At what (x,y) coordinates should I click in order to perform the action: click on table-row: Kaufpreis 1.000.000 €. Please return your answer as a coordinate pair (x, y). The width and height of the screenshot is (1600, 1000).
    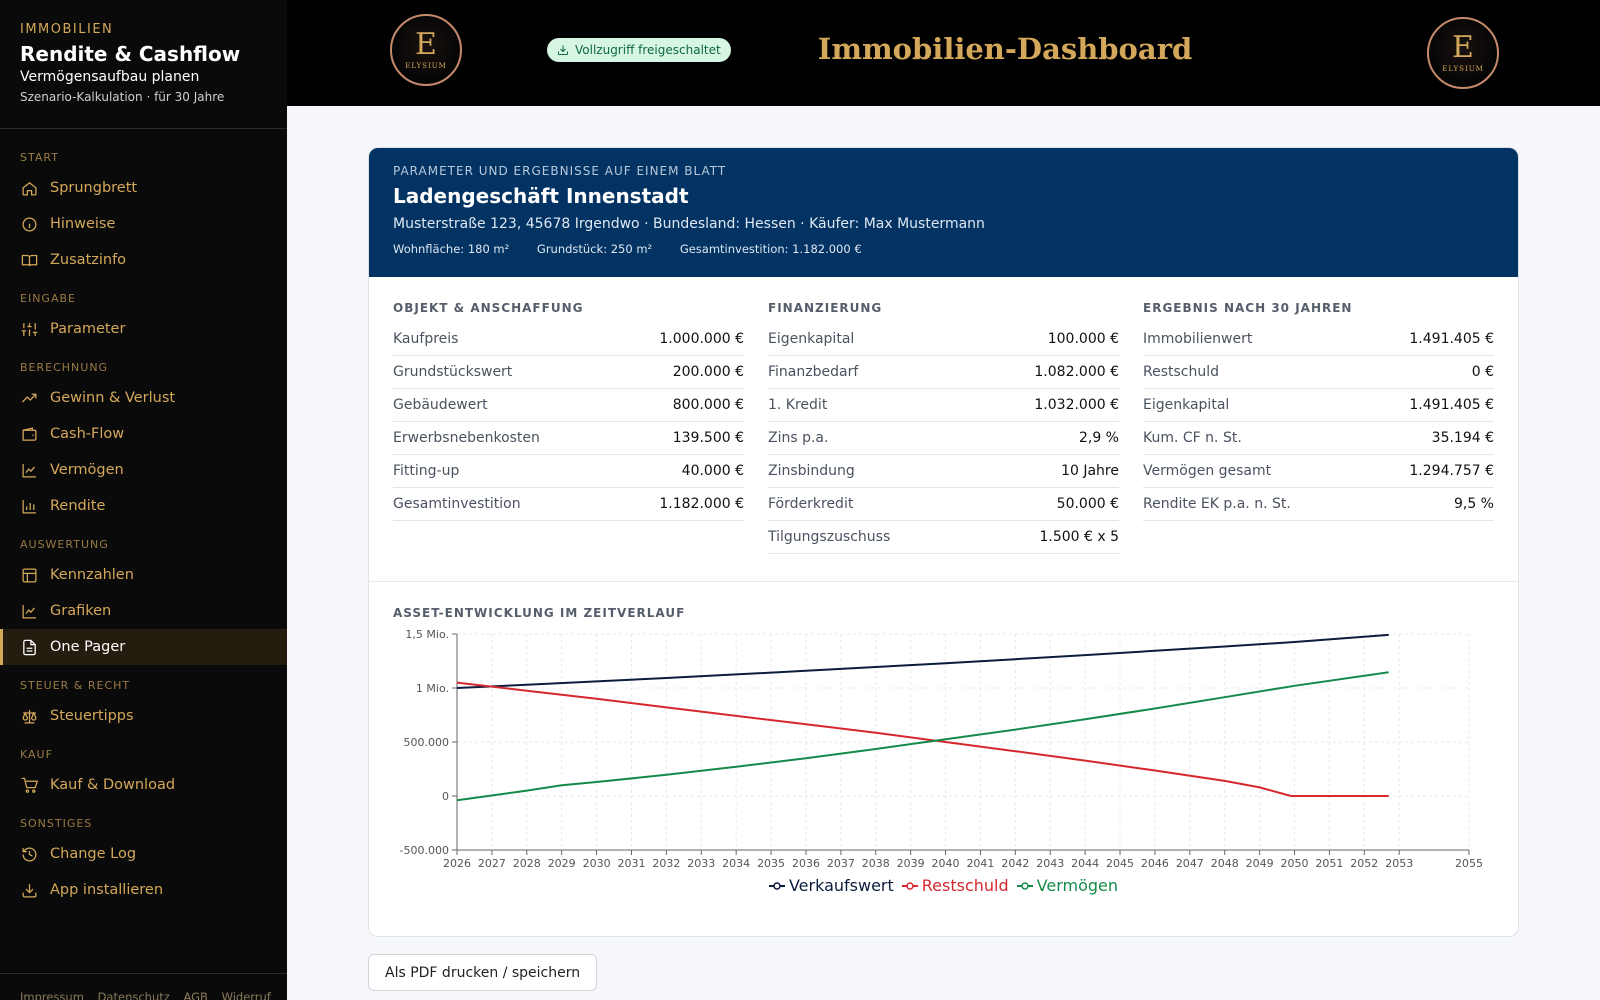
    Looking at the image, I should click on (568, 339).